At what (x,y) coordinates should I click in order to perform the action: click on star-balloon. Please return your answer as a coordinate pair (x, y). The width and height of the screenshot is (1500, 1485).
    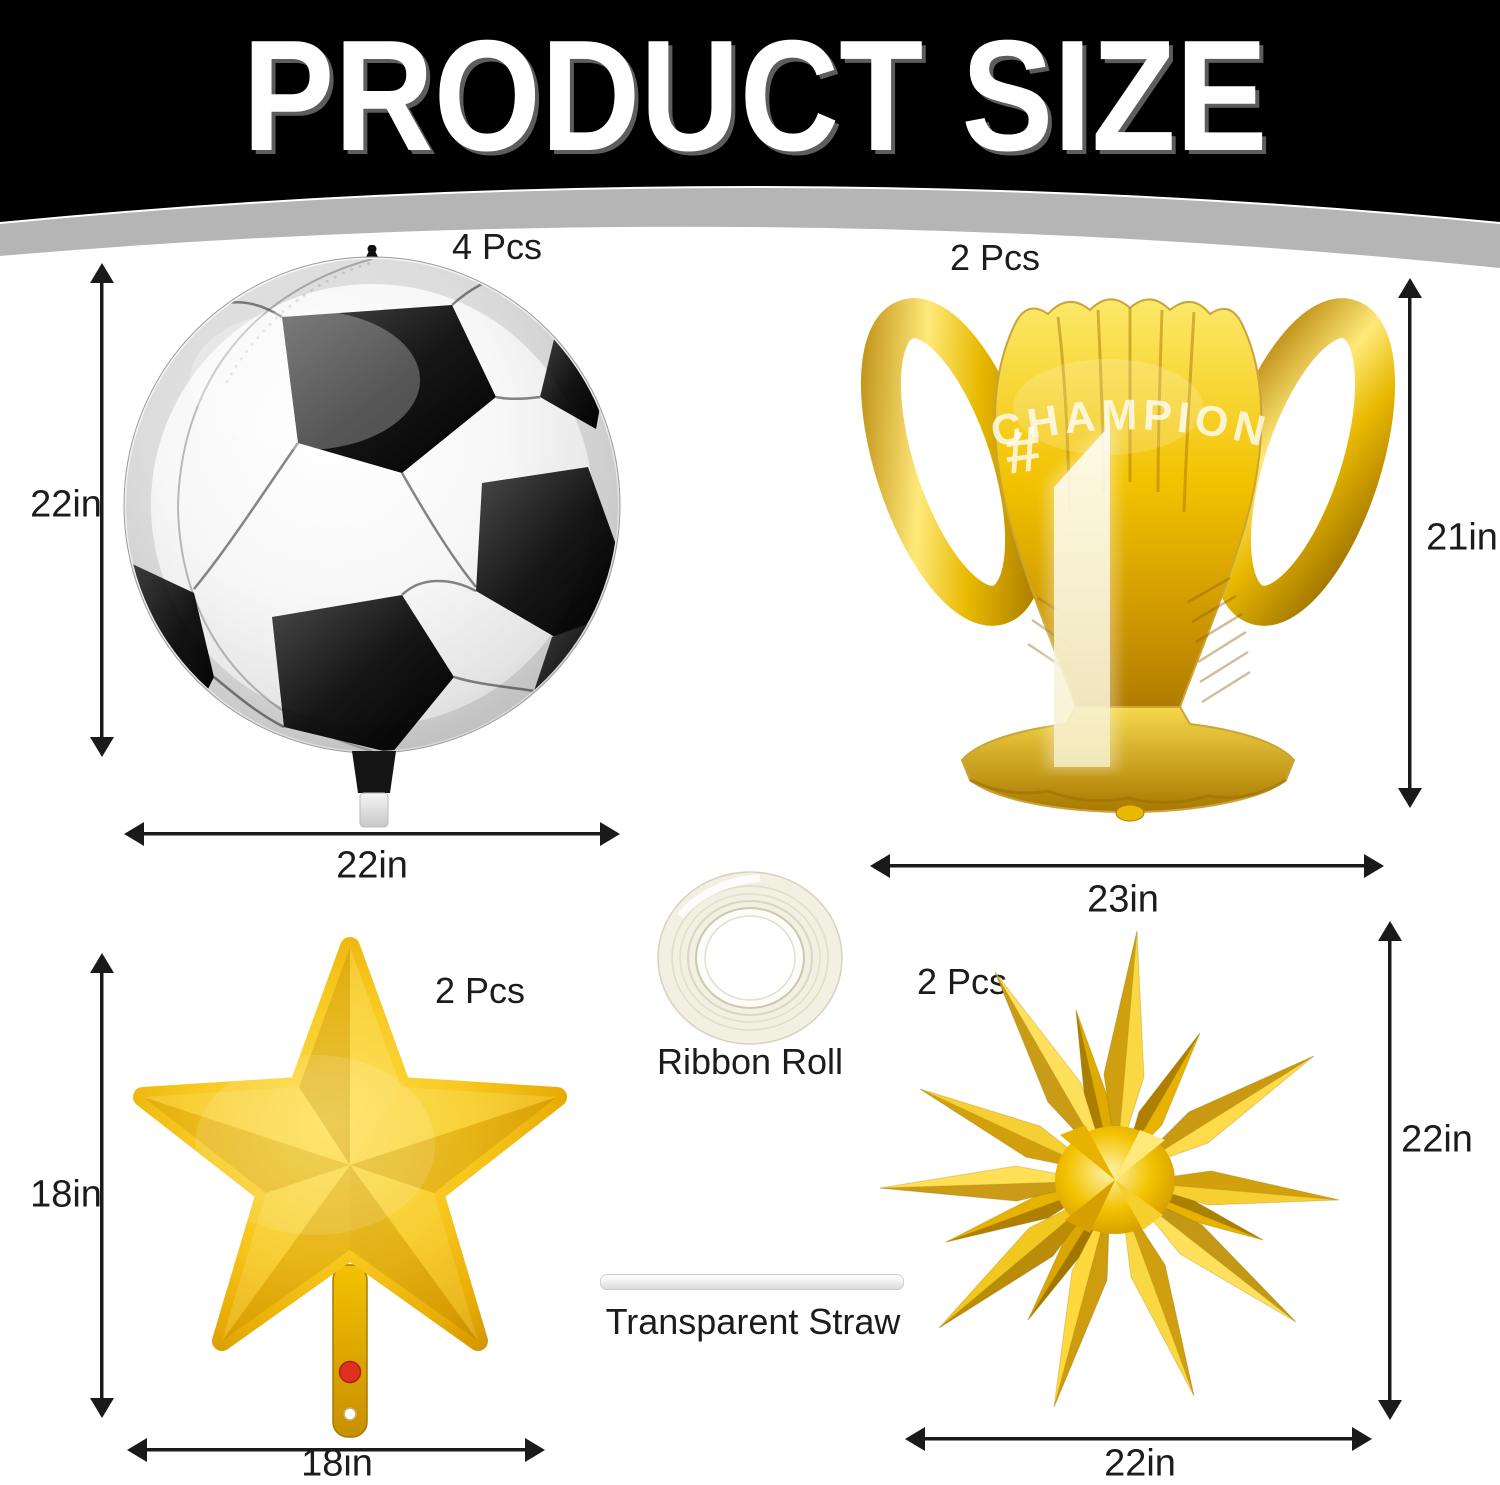
    Looking at the image, I should click on (350, 1187).